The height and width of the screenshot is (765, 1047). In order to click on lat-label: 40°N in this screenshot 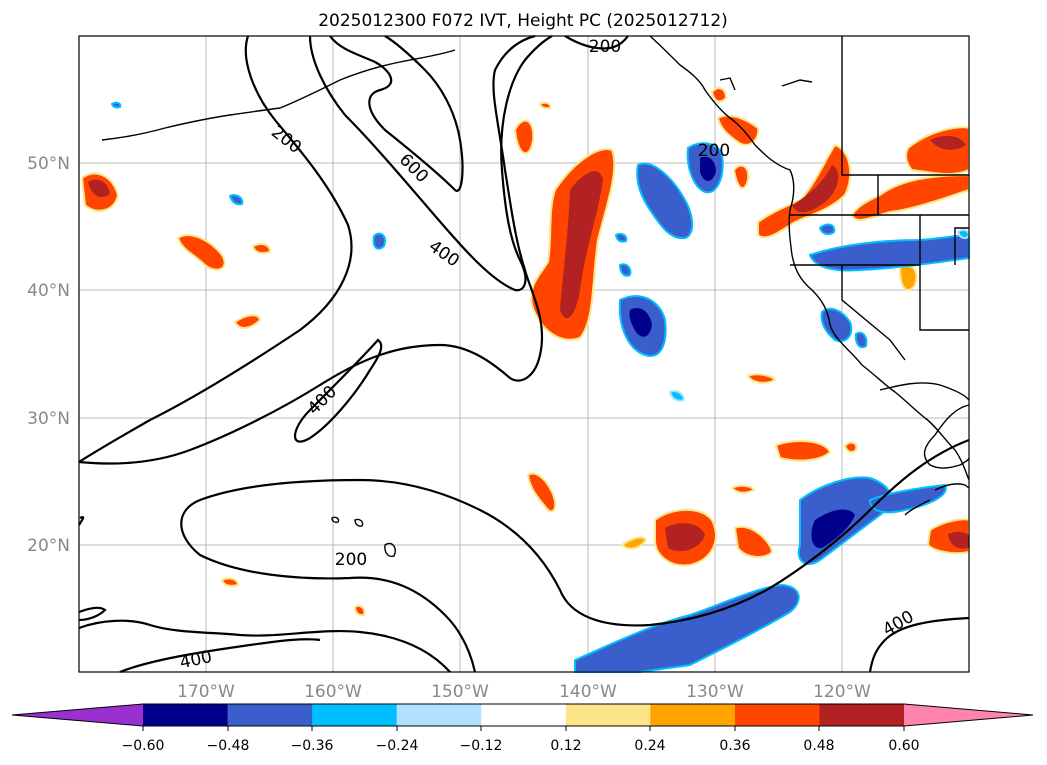, I will do `click(48, 291)`.